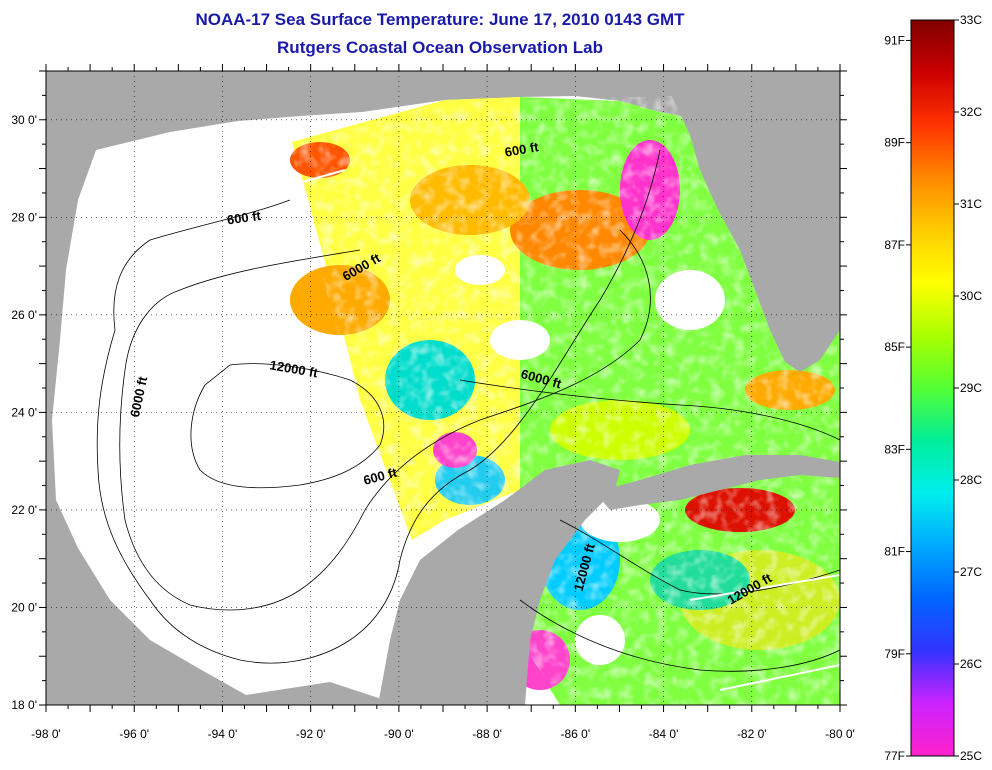  I want to click on colorbar-celsius-label: 33C, so click(971, 20).